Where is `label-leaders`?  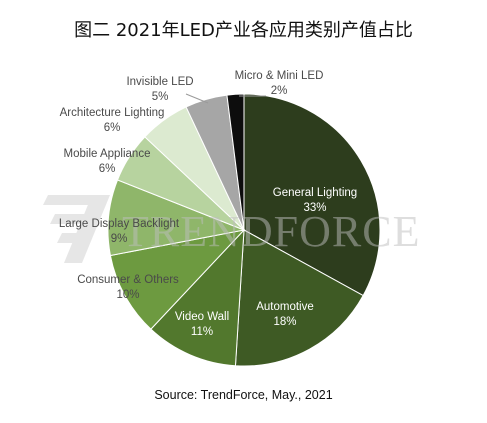
label-leaders is located at coordinates (225, 98).